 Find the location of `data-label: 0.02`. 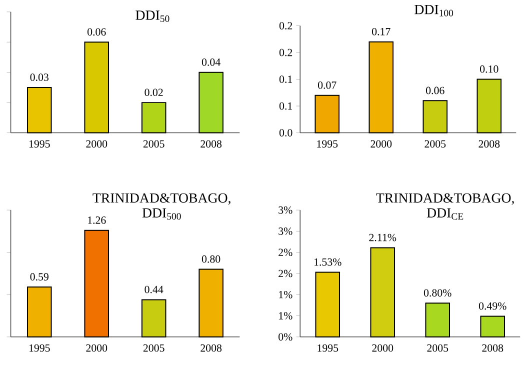

data-label: 0.02 is located at coordinates (153, 92).